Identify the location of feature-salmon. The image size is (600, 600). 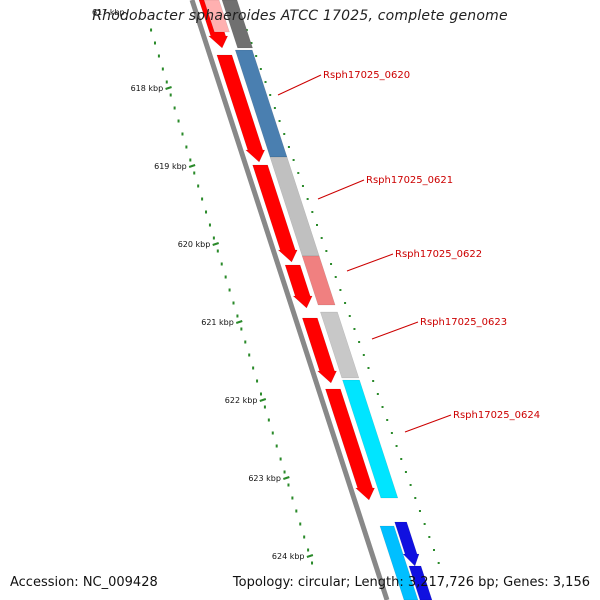
(318, 280).